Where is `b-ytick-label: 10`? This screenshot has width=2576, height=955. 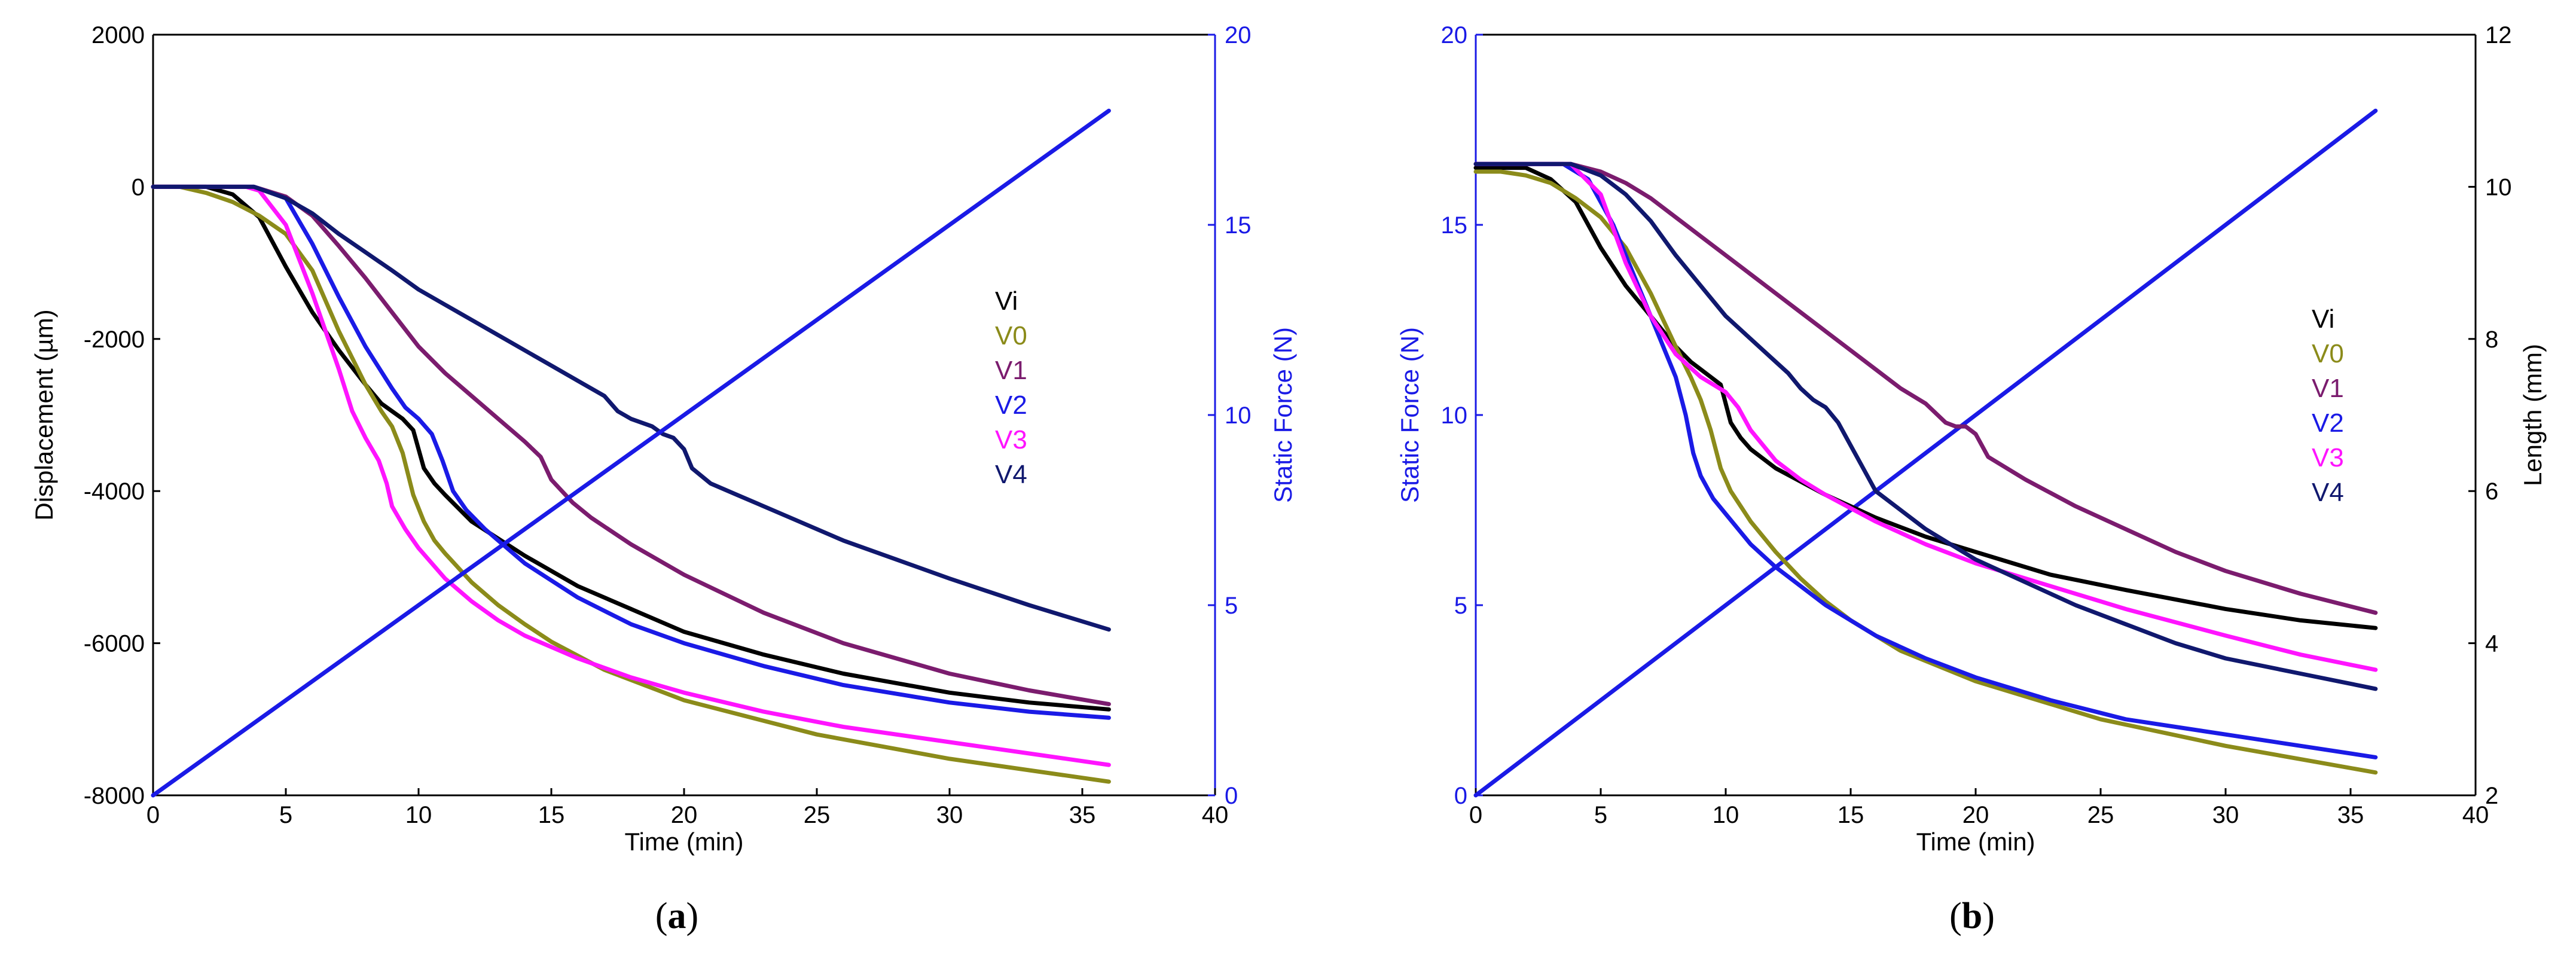 b-ytick-label: 10 is located at coordinates (1454, 415).